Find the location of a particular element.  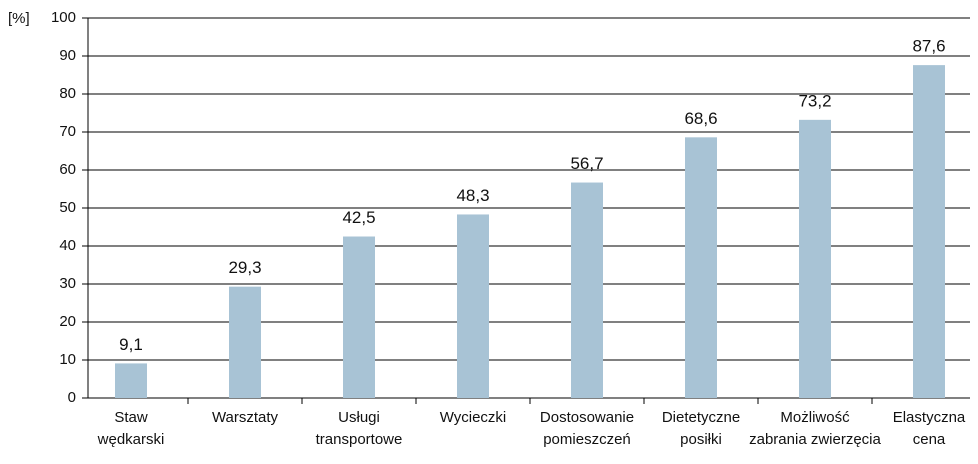

y-axis-label: [%] is located at coordinates (19, 18).